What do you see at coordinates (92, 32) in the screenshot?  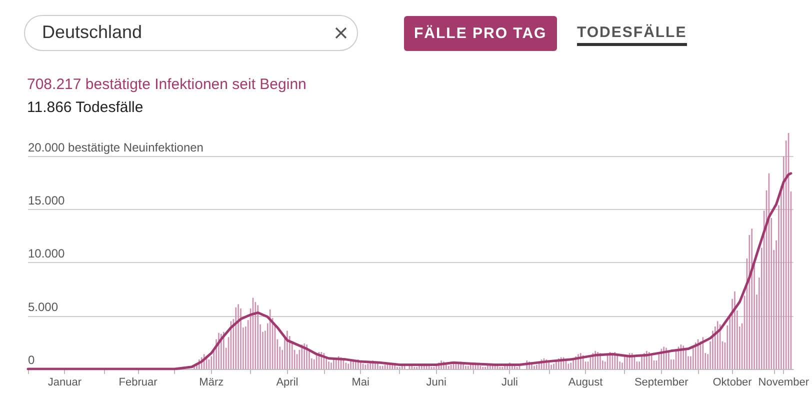 I see `text: Deutschland` at bounding box center [92, 32].